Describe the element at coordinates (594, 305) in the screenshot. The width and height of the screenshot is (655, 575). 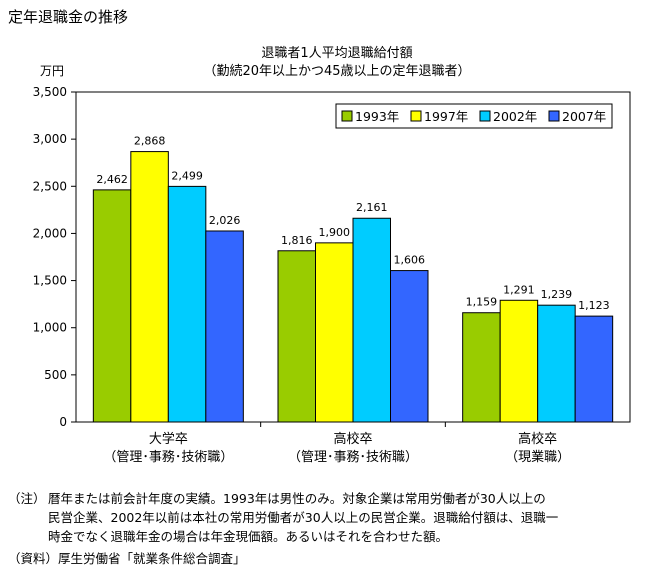
I see `data-label: 1,123` at that location.